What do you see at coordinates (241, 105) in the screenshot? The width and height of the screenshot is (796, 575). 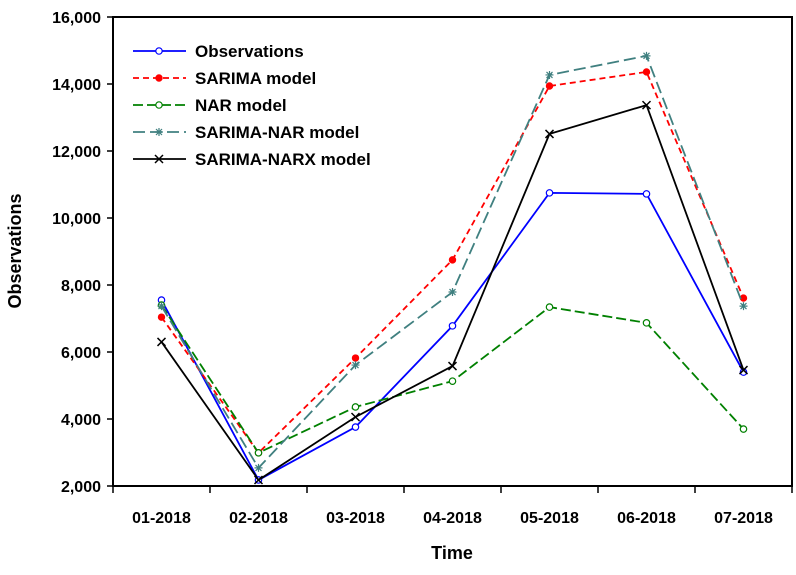 I see `legend-label: NAR model` at bounding box center [241, 105].